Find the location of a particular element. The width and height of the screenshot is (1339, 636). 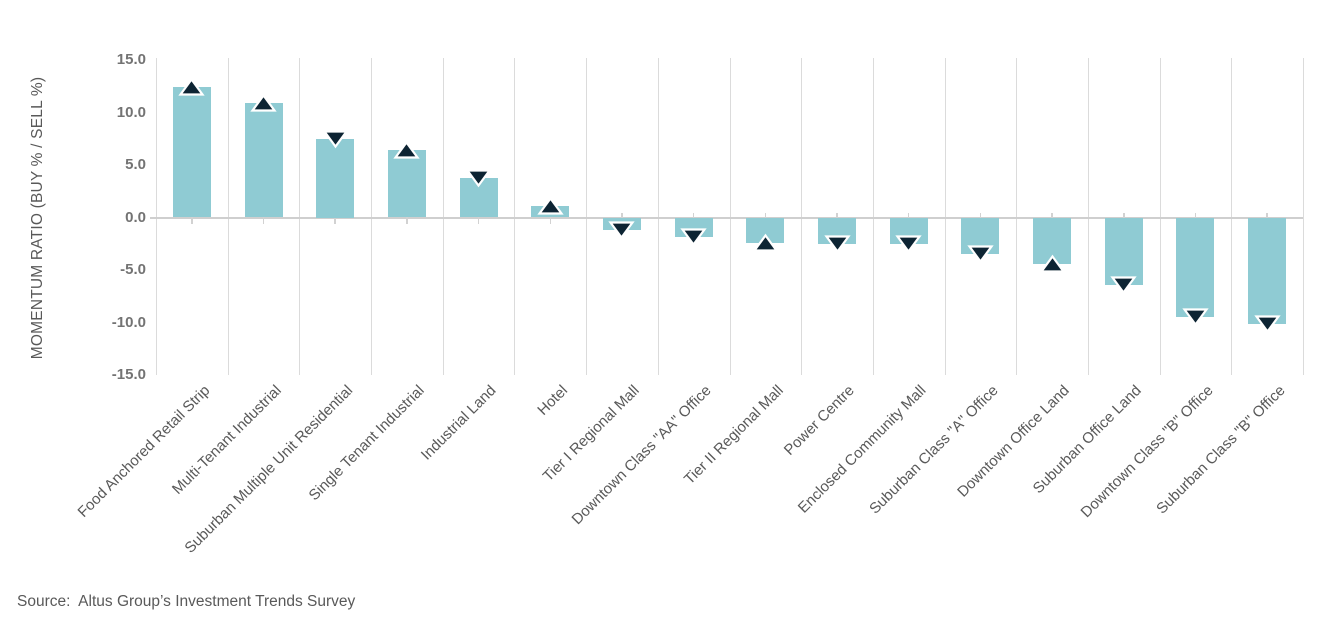

x-category-label: Suburban Class "A" Office is located at coordinates (933, 450).